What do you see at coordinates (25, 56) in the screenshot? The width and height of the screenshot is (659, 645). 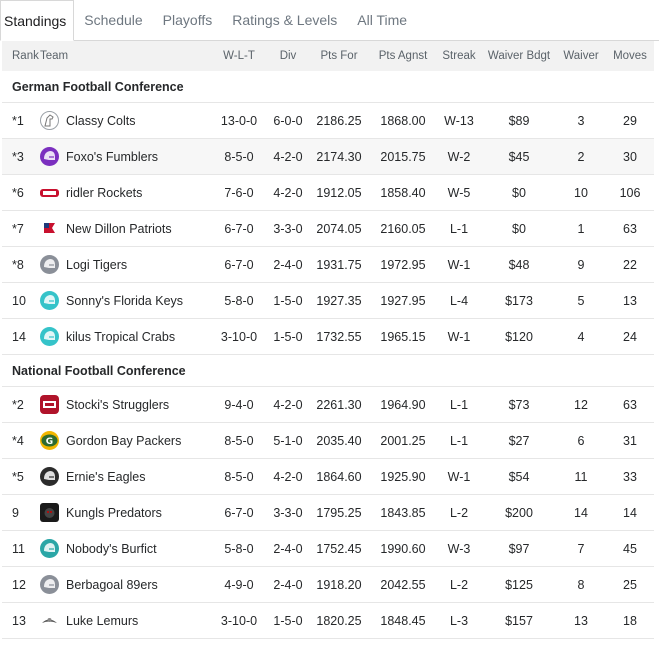 I see `col-rank: Rank` at bounding box center [25, 56].